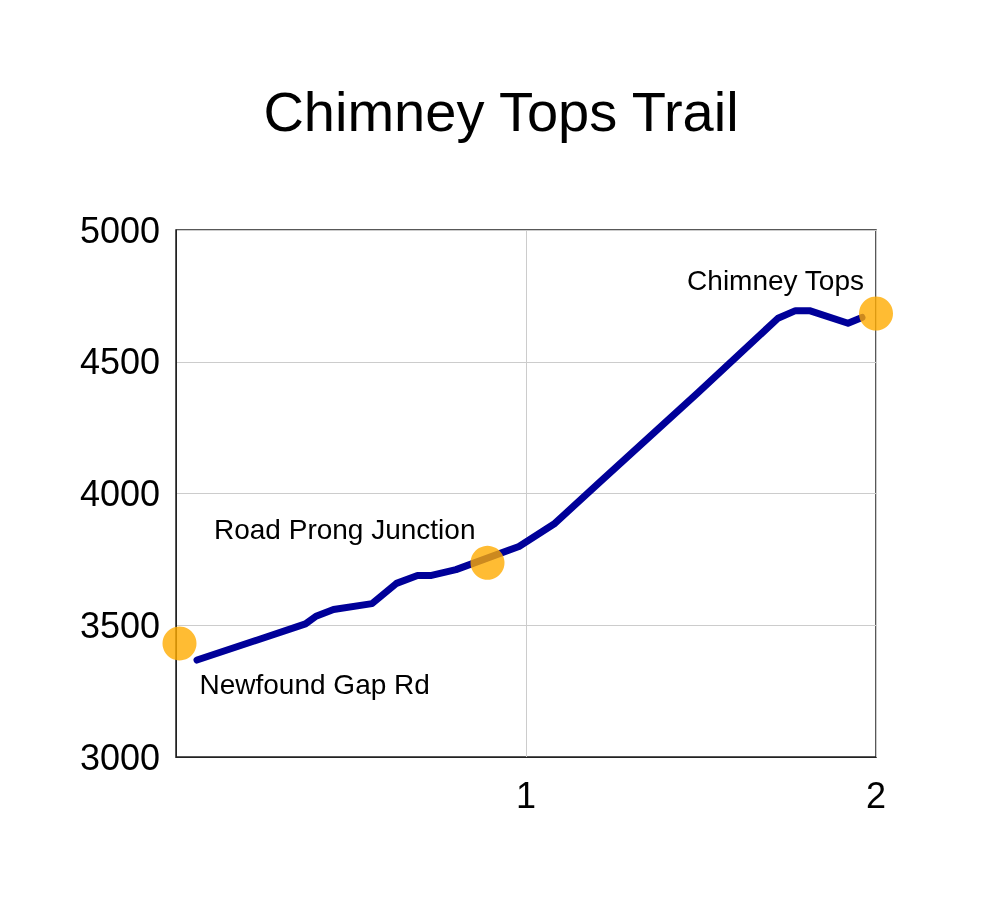 This screenshot has height=907, width=1002. What do you see at coordinates (119, 493) in the screenshot?
I see `y-tick-label: 4000` at bounding box center [119, 493].